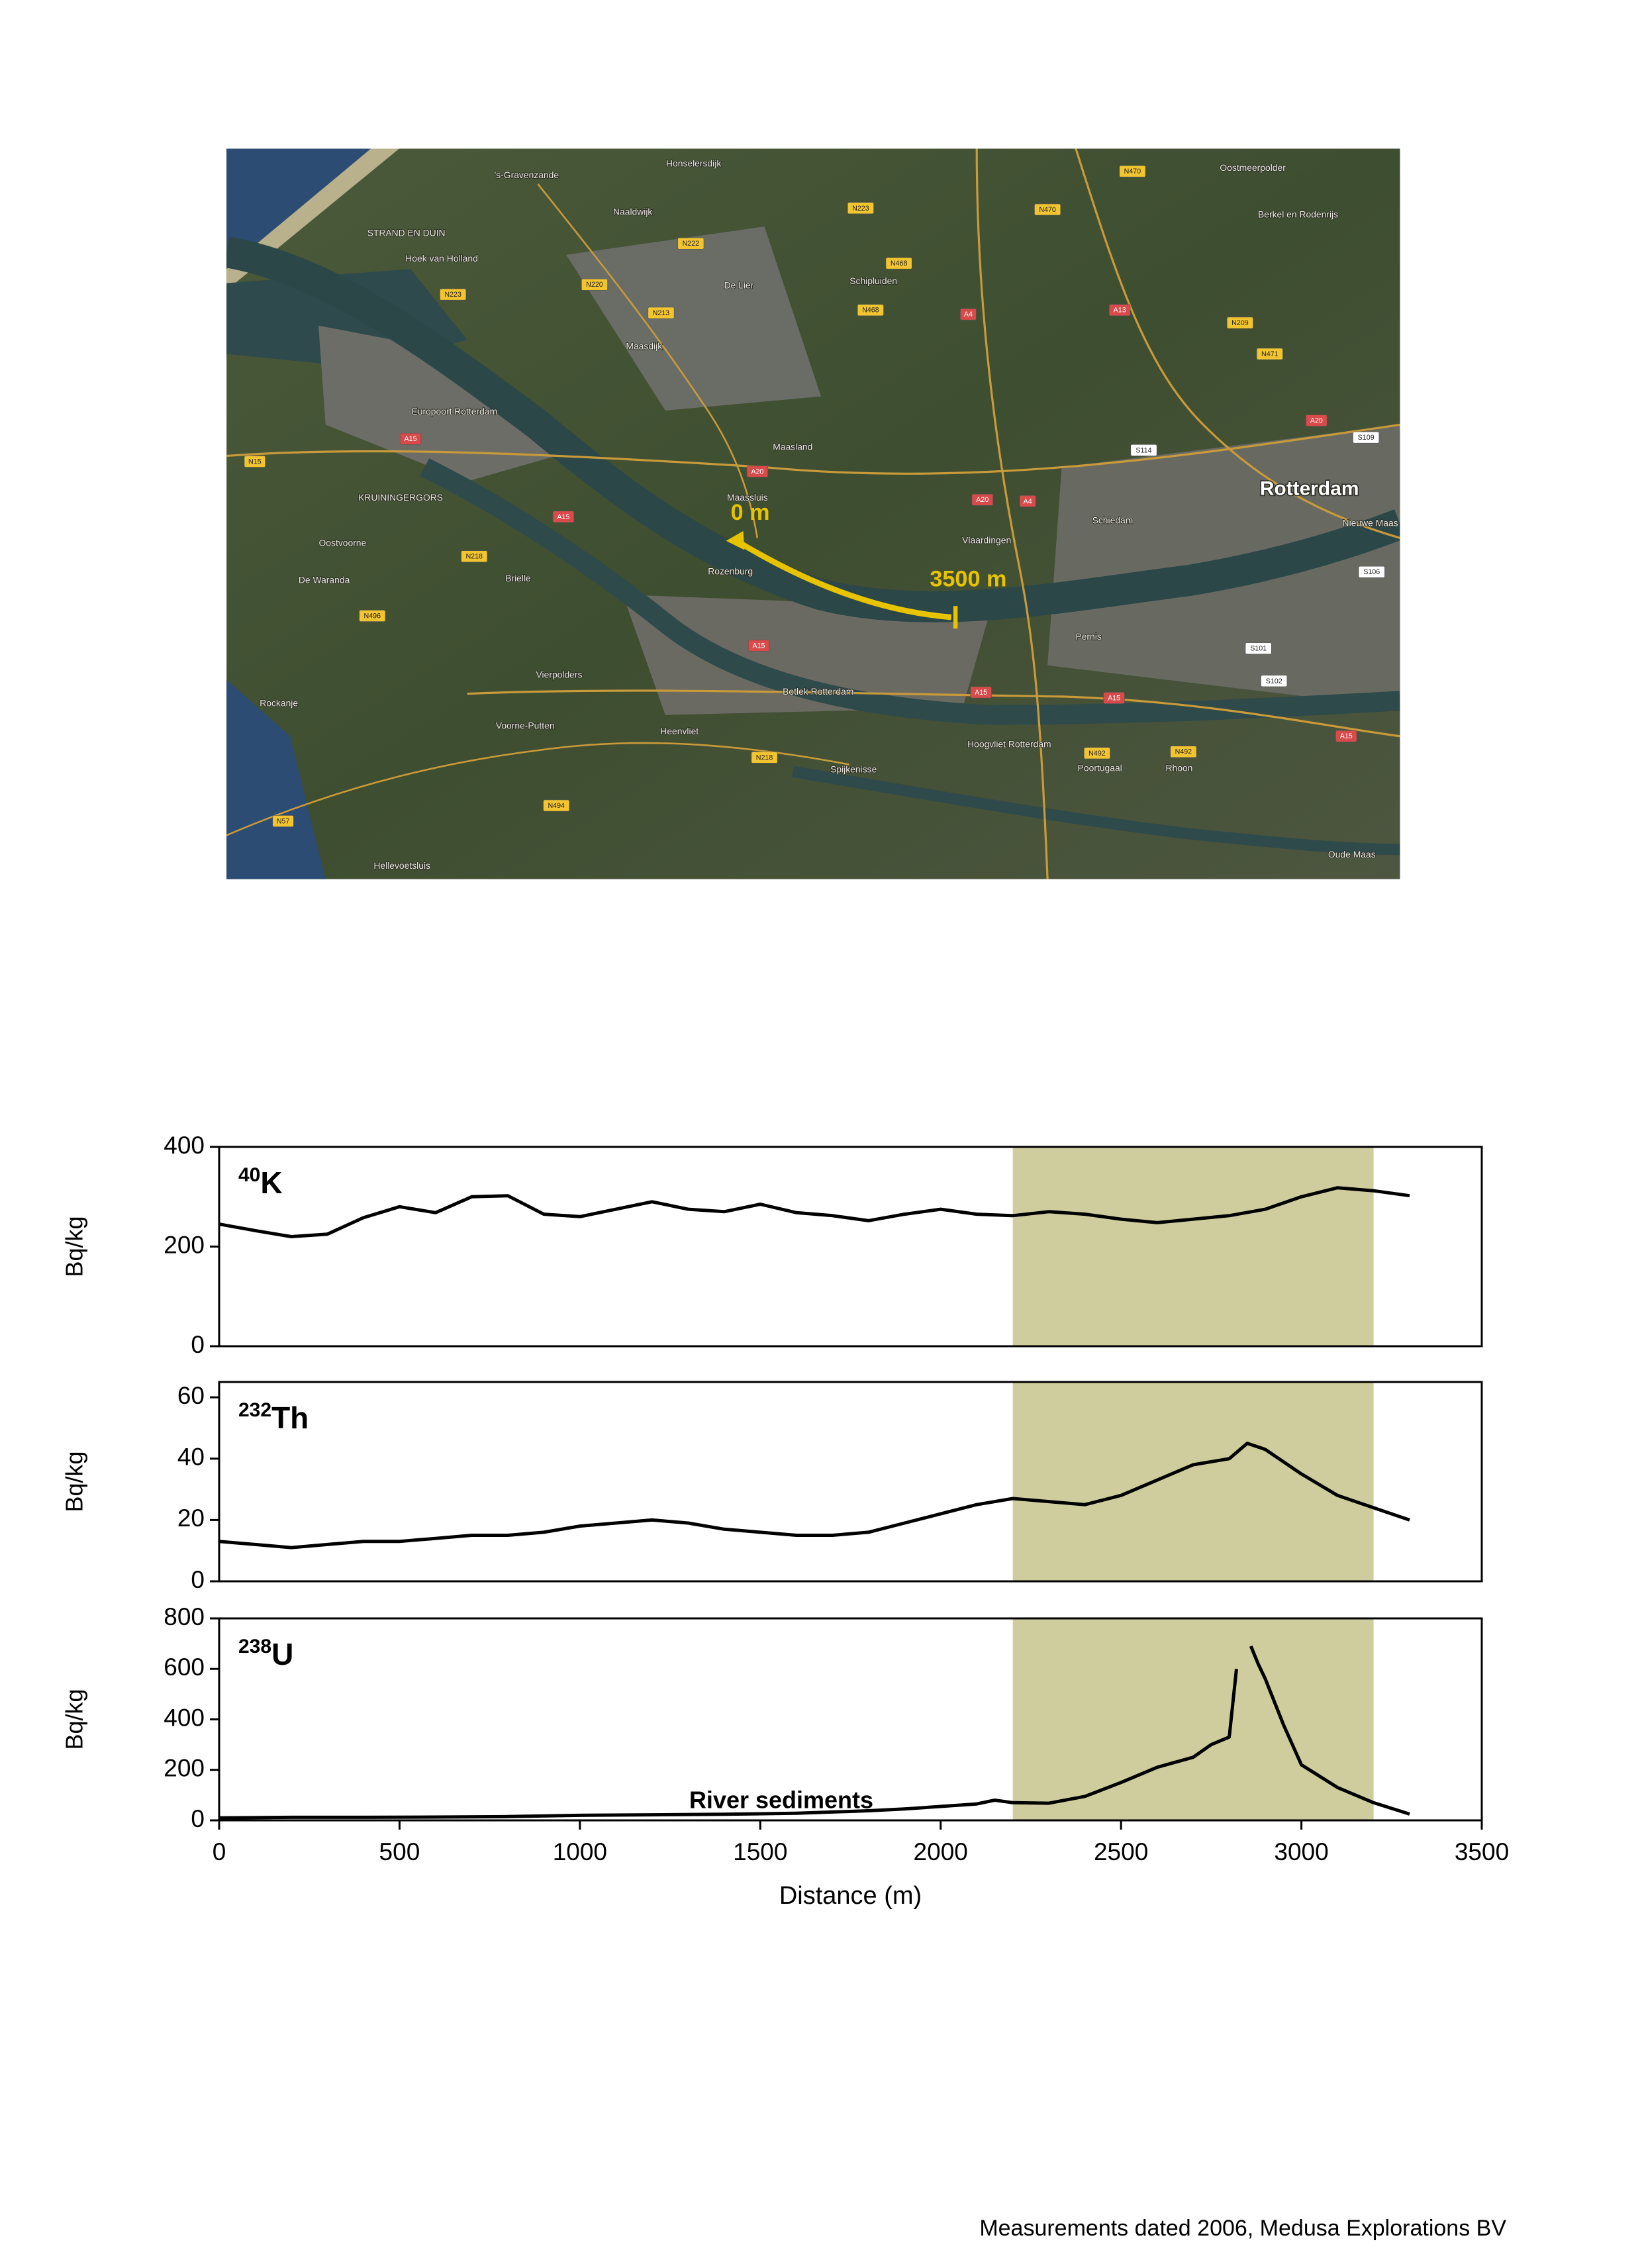 Image resolution: width=1642 pixels, height=2268 pixels. I want to click on road-label: N15, so click(255, 462).